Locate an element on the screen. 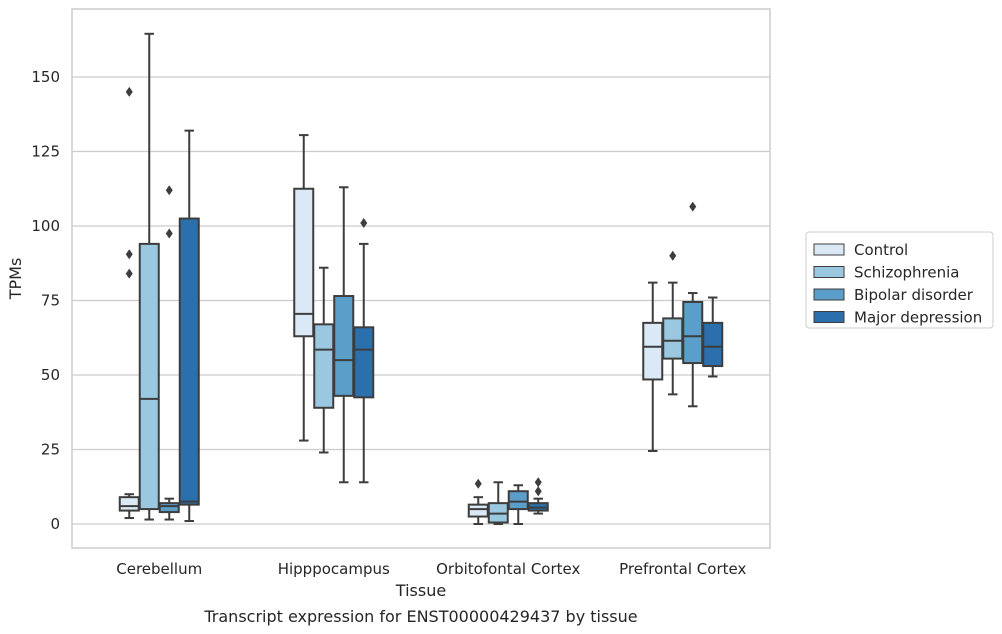  legend-label: Schizophrenia is located at coordinates (906, 273).